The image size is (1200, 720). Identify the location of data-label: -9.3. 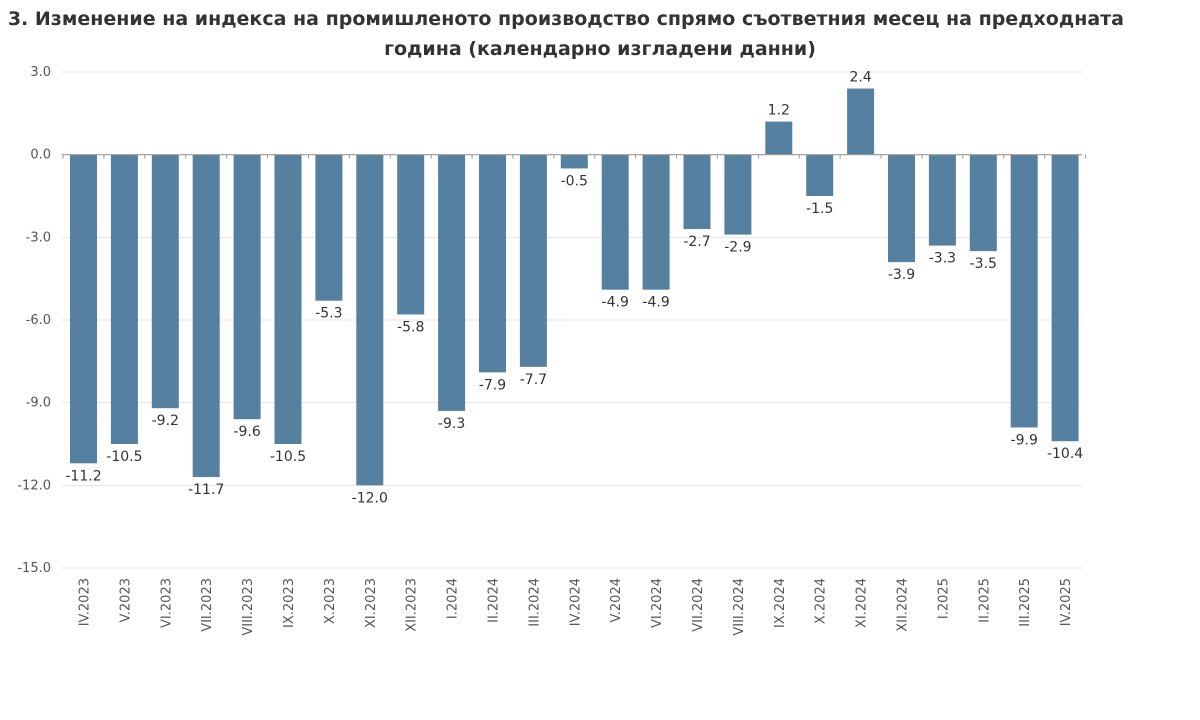
(451, 424).